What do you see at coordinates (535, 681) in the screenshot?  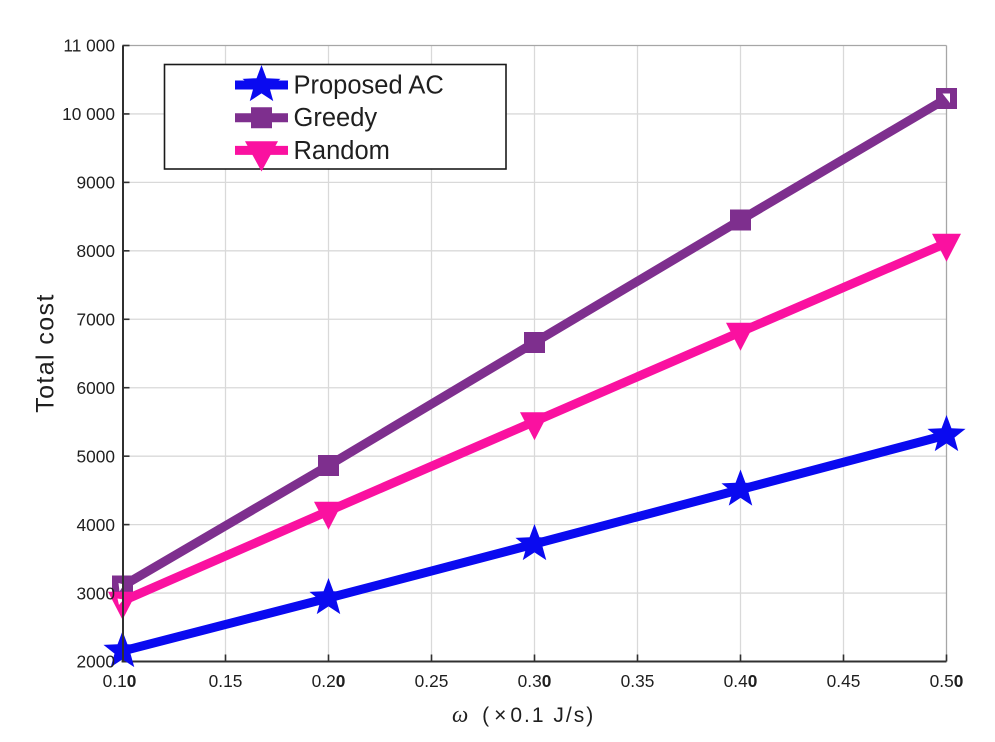 I see `svg-text: 0.30` at bounding box center [535, 681].